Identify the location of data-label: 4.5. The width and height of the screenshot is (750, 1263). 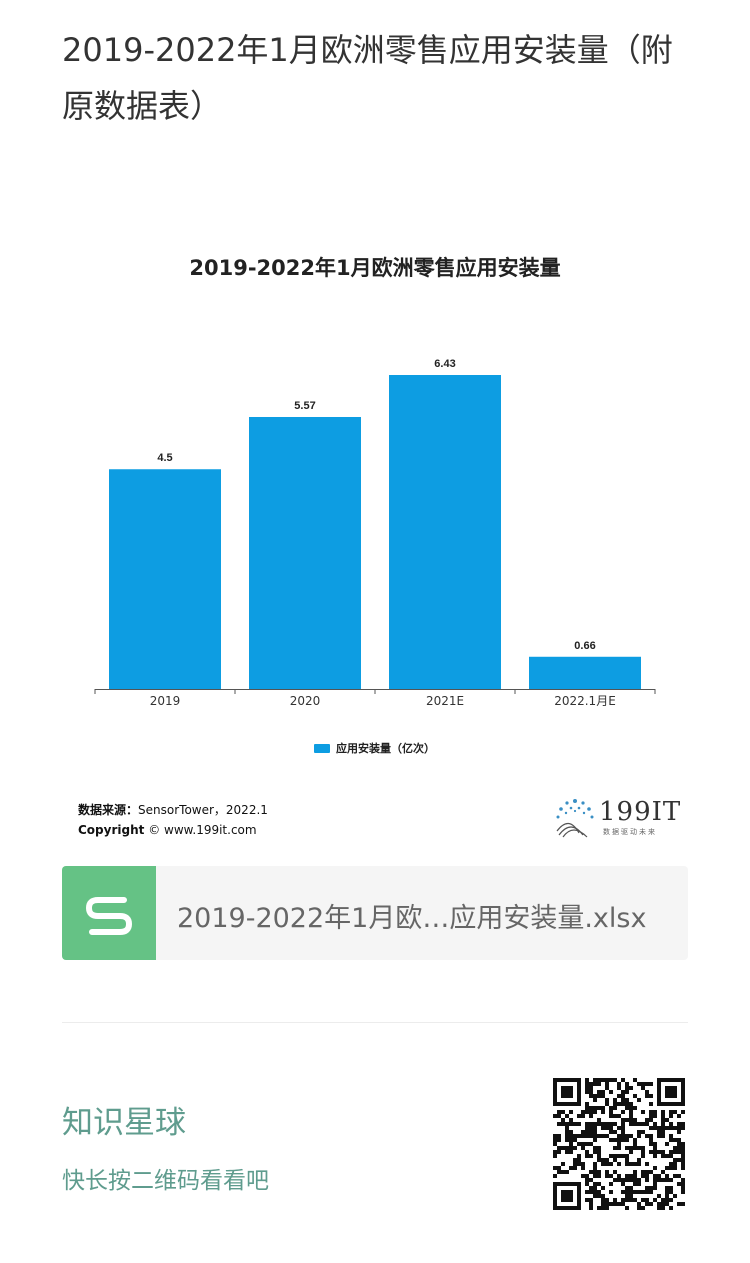
(164, 458).